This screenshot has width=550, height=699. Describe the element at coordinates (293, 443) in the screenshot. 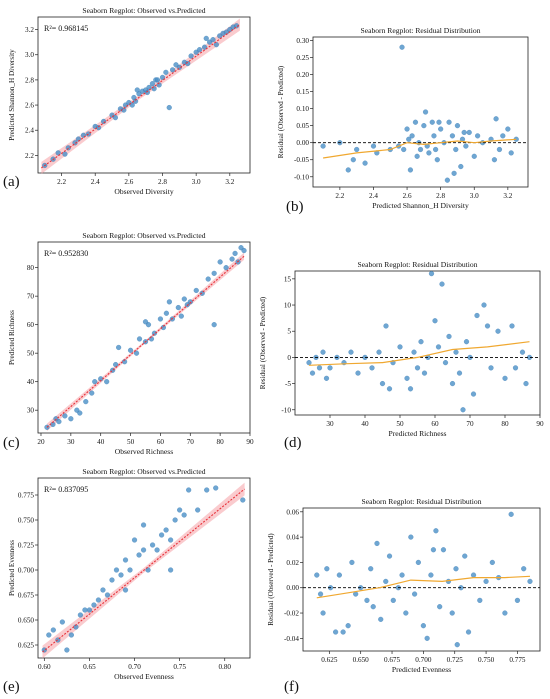

I see `panel-letter: (d)` at that location.